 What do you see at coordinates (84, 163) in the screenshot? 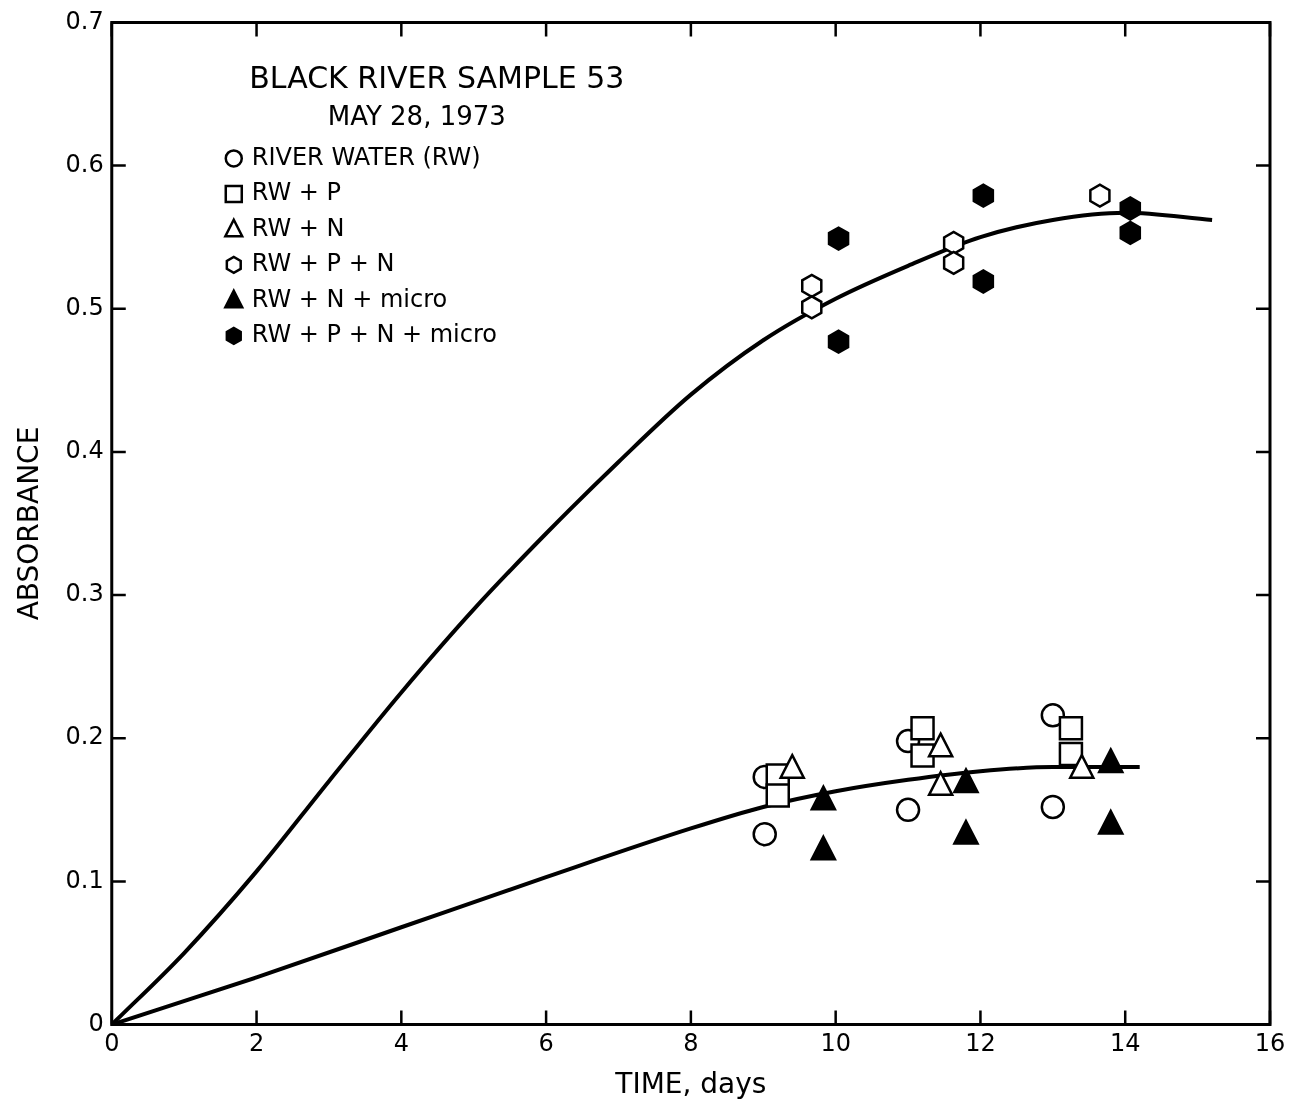
I see `y-tick-label: 0.6` at bounding box center [84, 163].